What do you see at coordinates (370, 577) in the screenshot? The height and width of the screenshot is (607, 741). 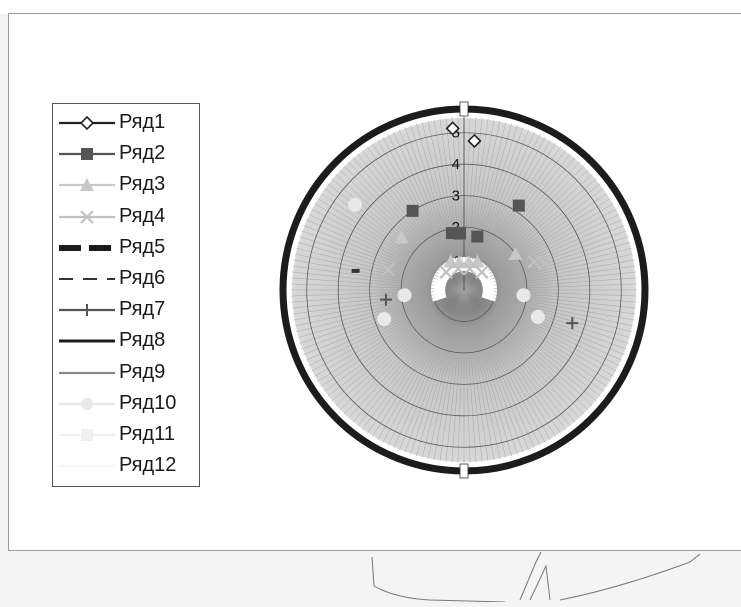 I see `background-sketch` at bounding box center [370, 577].